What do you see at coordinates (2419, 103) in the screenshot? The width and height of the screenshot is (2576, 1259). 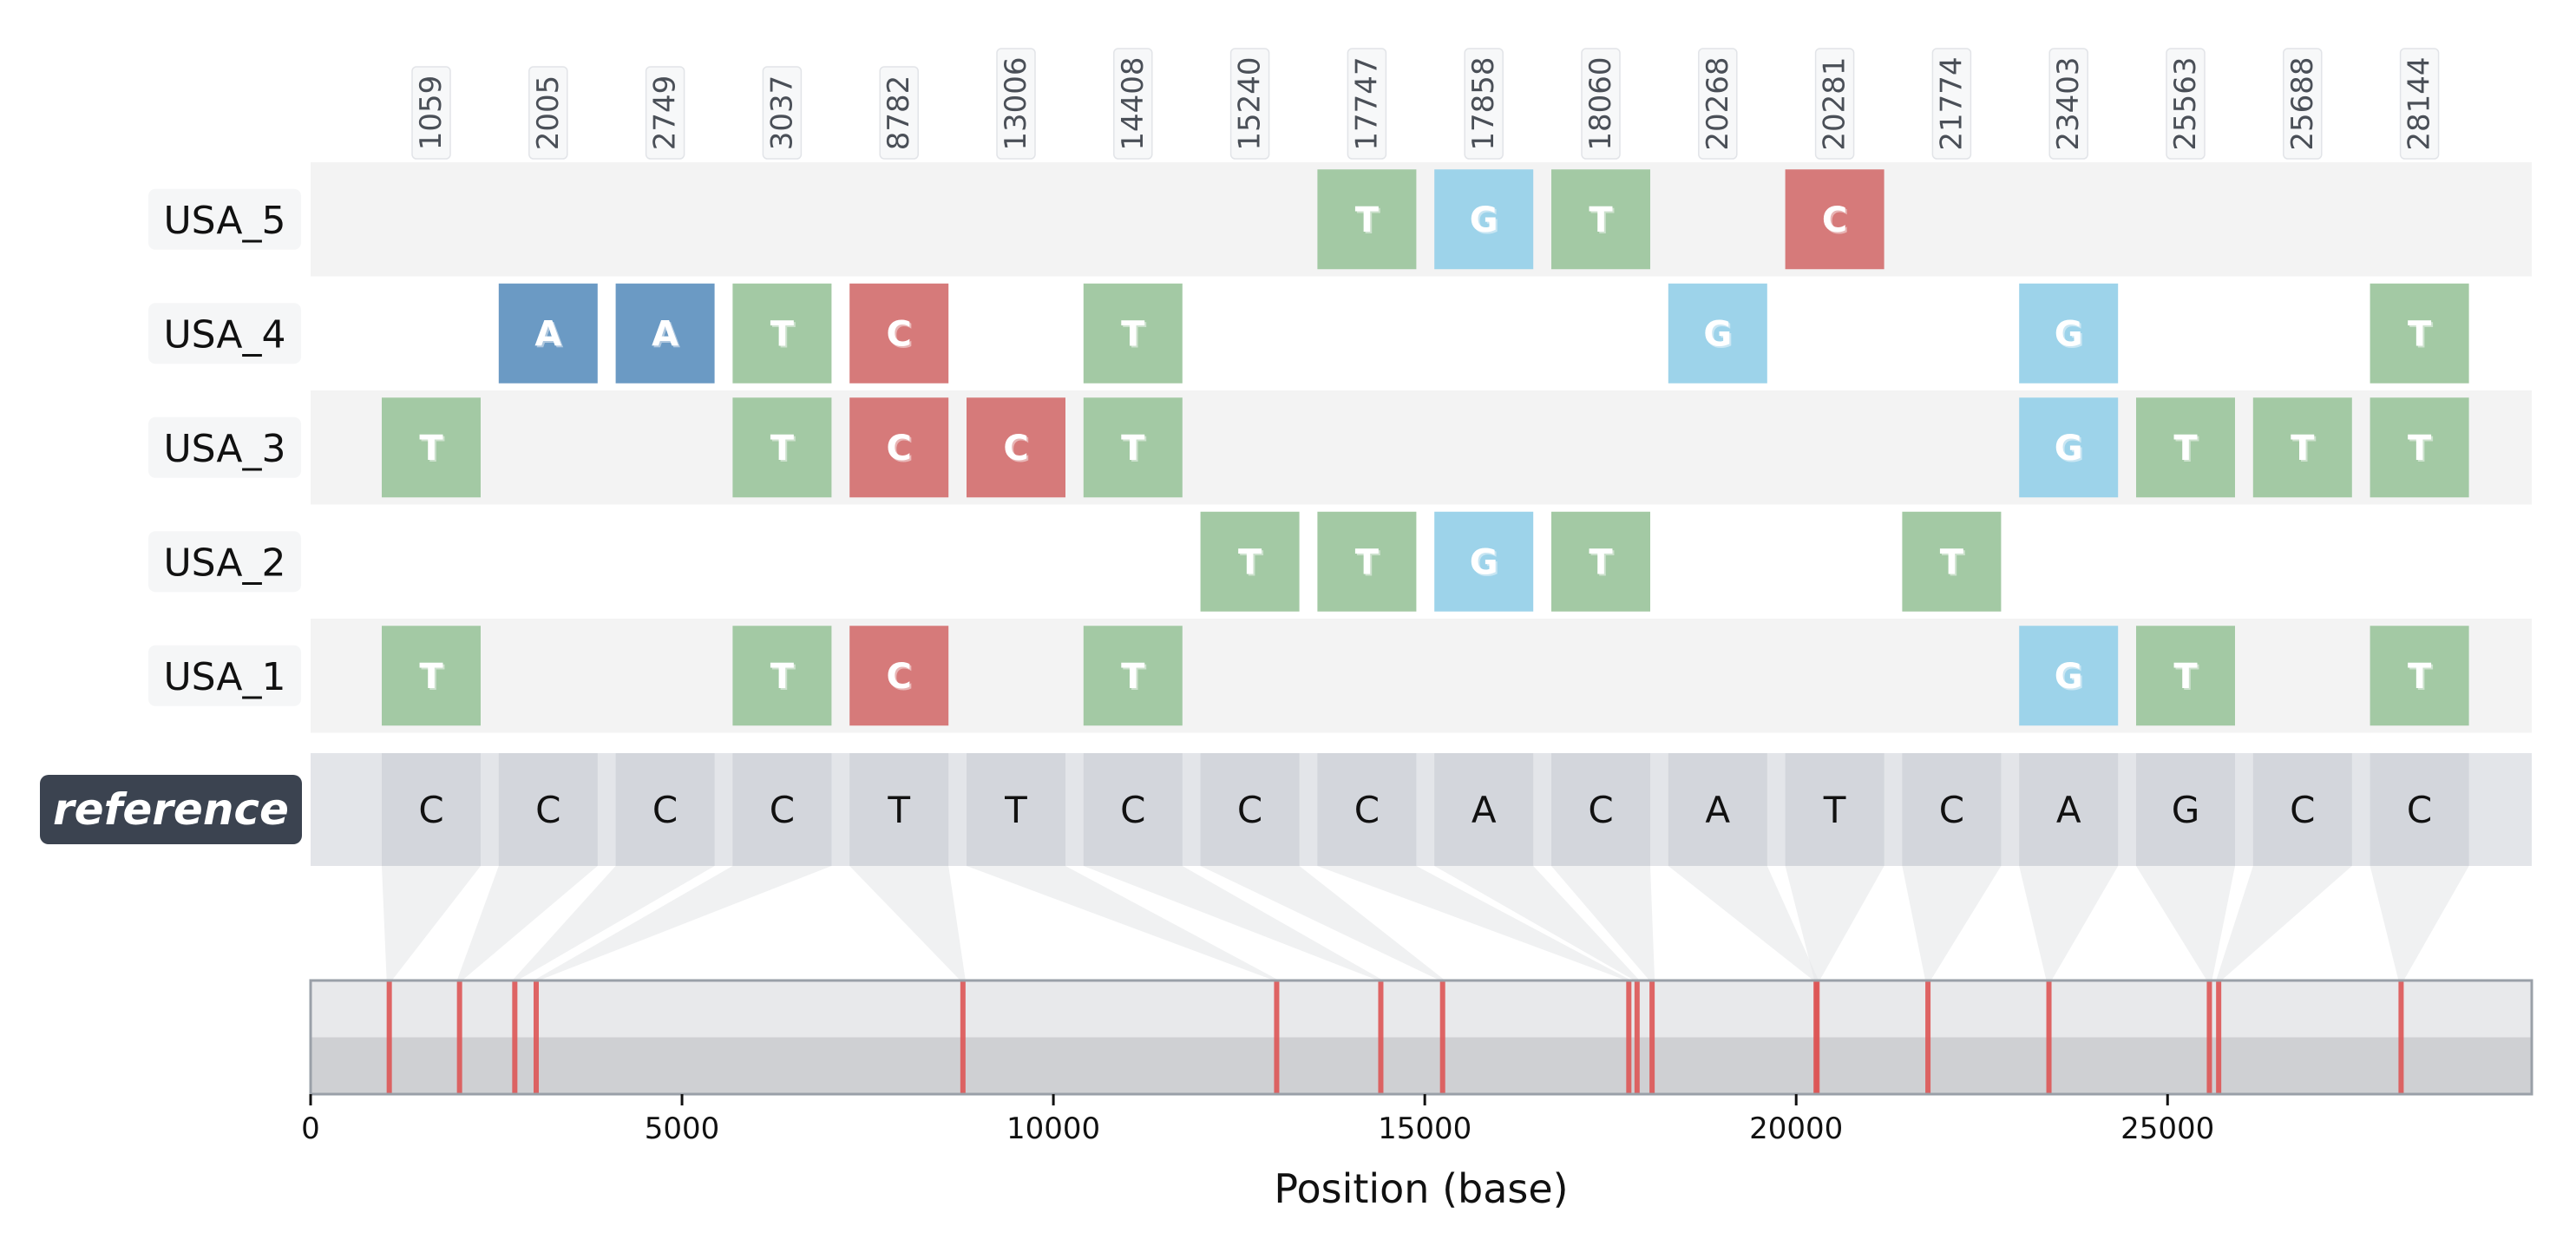 I see `position-label: 28144` at bounding box center [2419, 103].